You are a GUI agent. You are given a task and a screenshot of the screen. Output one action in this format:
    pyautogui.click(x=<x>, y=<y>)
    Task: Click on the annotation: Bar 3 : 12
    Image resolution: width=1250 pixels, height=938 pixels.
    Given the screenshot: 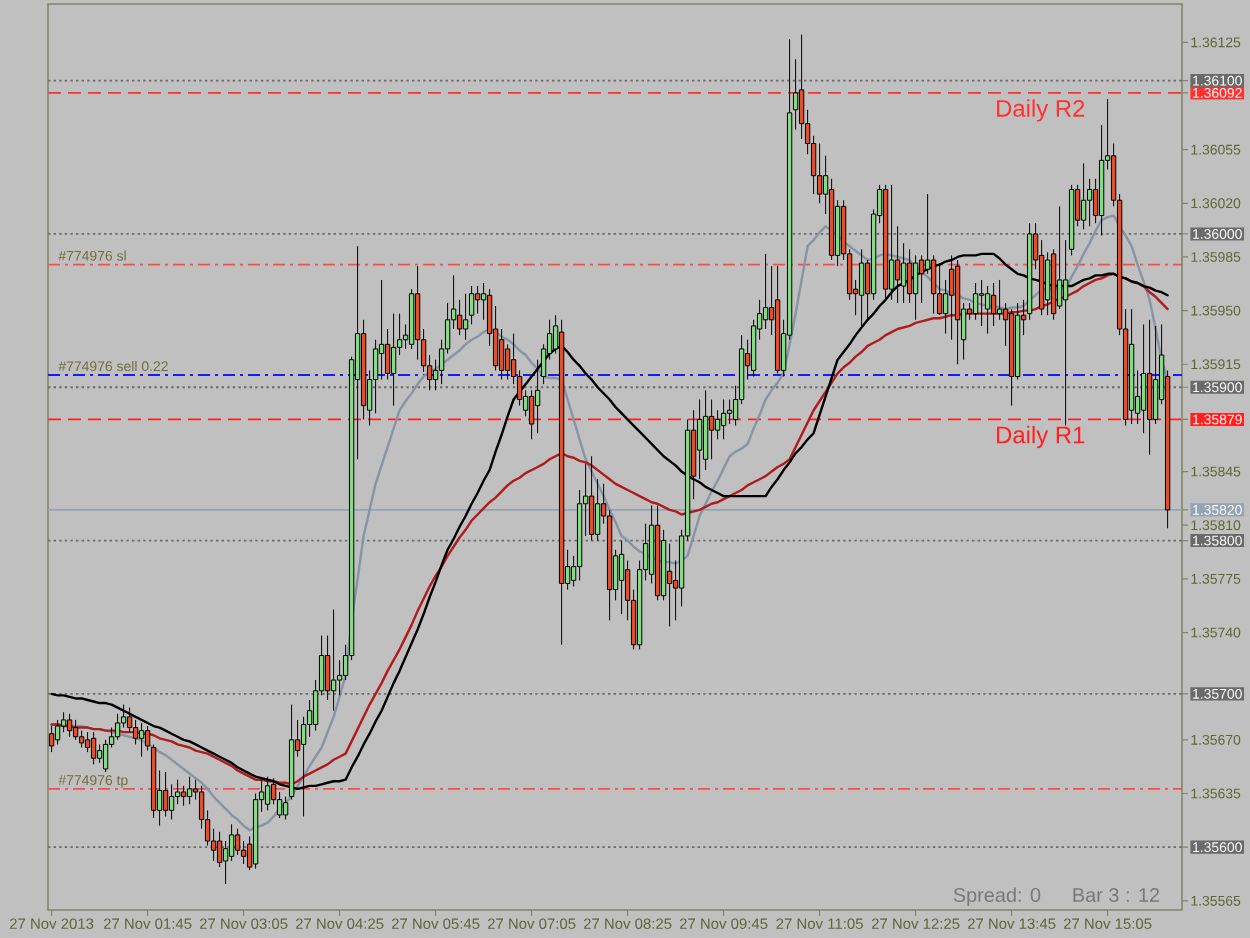 What is the action you would take?
    pyautogui.click(x=1116, y=895)
    